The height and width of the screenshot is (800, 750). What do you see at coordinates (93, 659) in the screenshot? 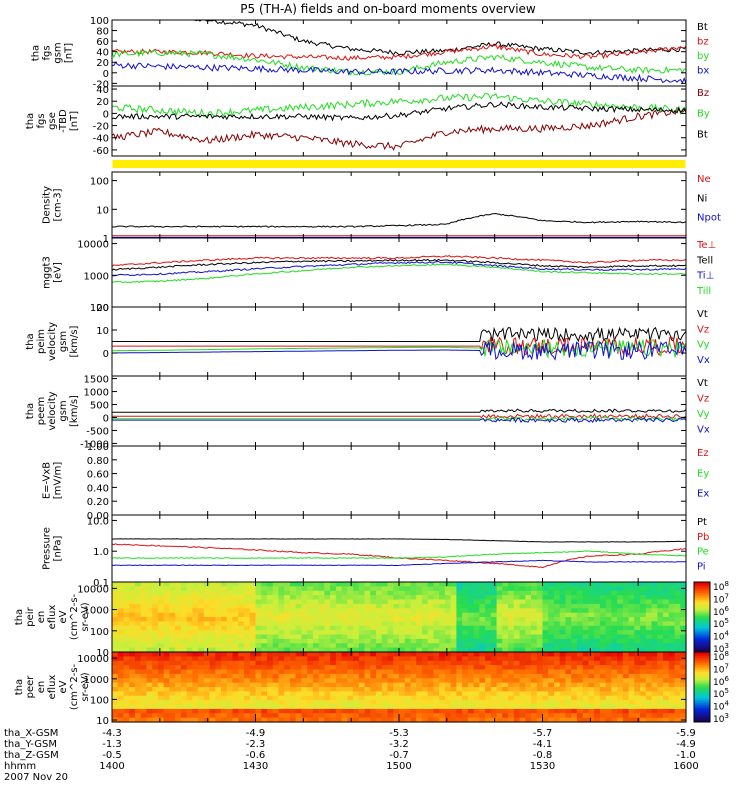
I see `y-tick-label: 10000` at bounding box center [93, 659].